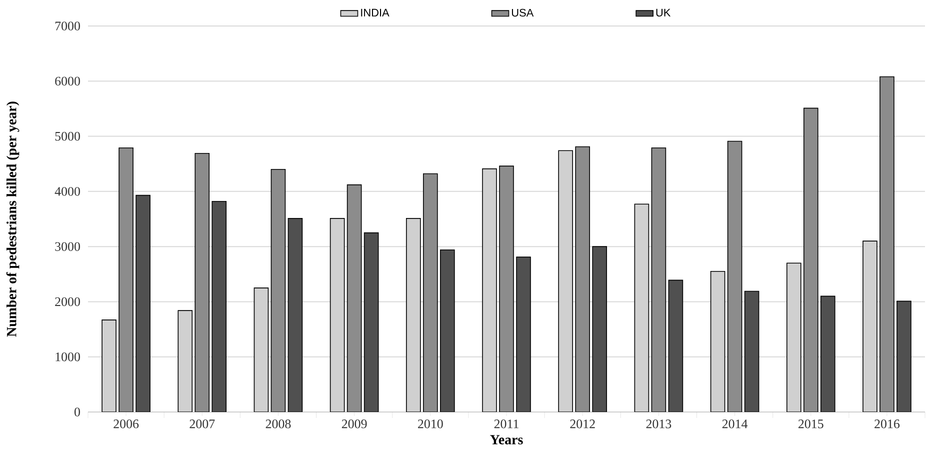  What do you see at coordinates (663, 12) in the screenshot?
I see `legend-label: UK` at bounding box center [663, 12].